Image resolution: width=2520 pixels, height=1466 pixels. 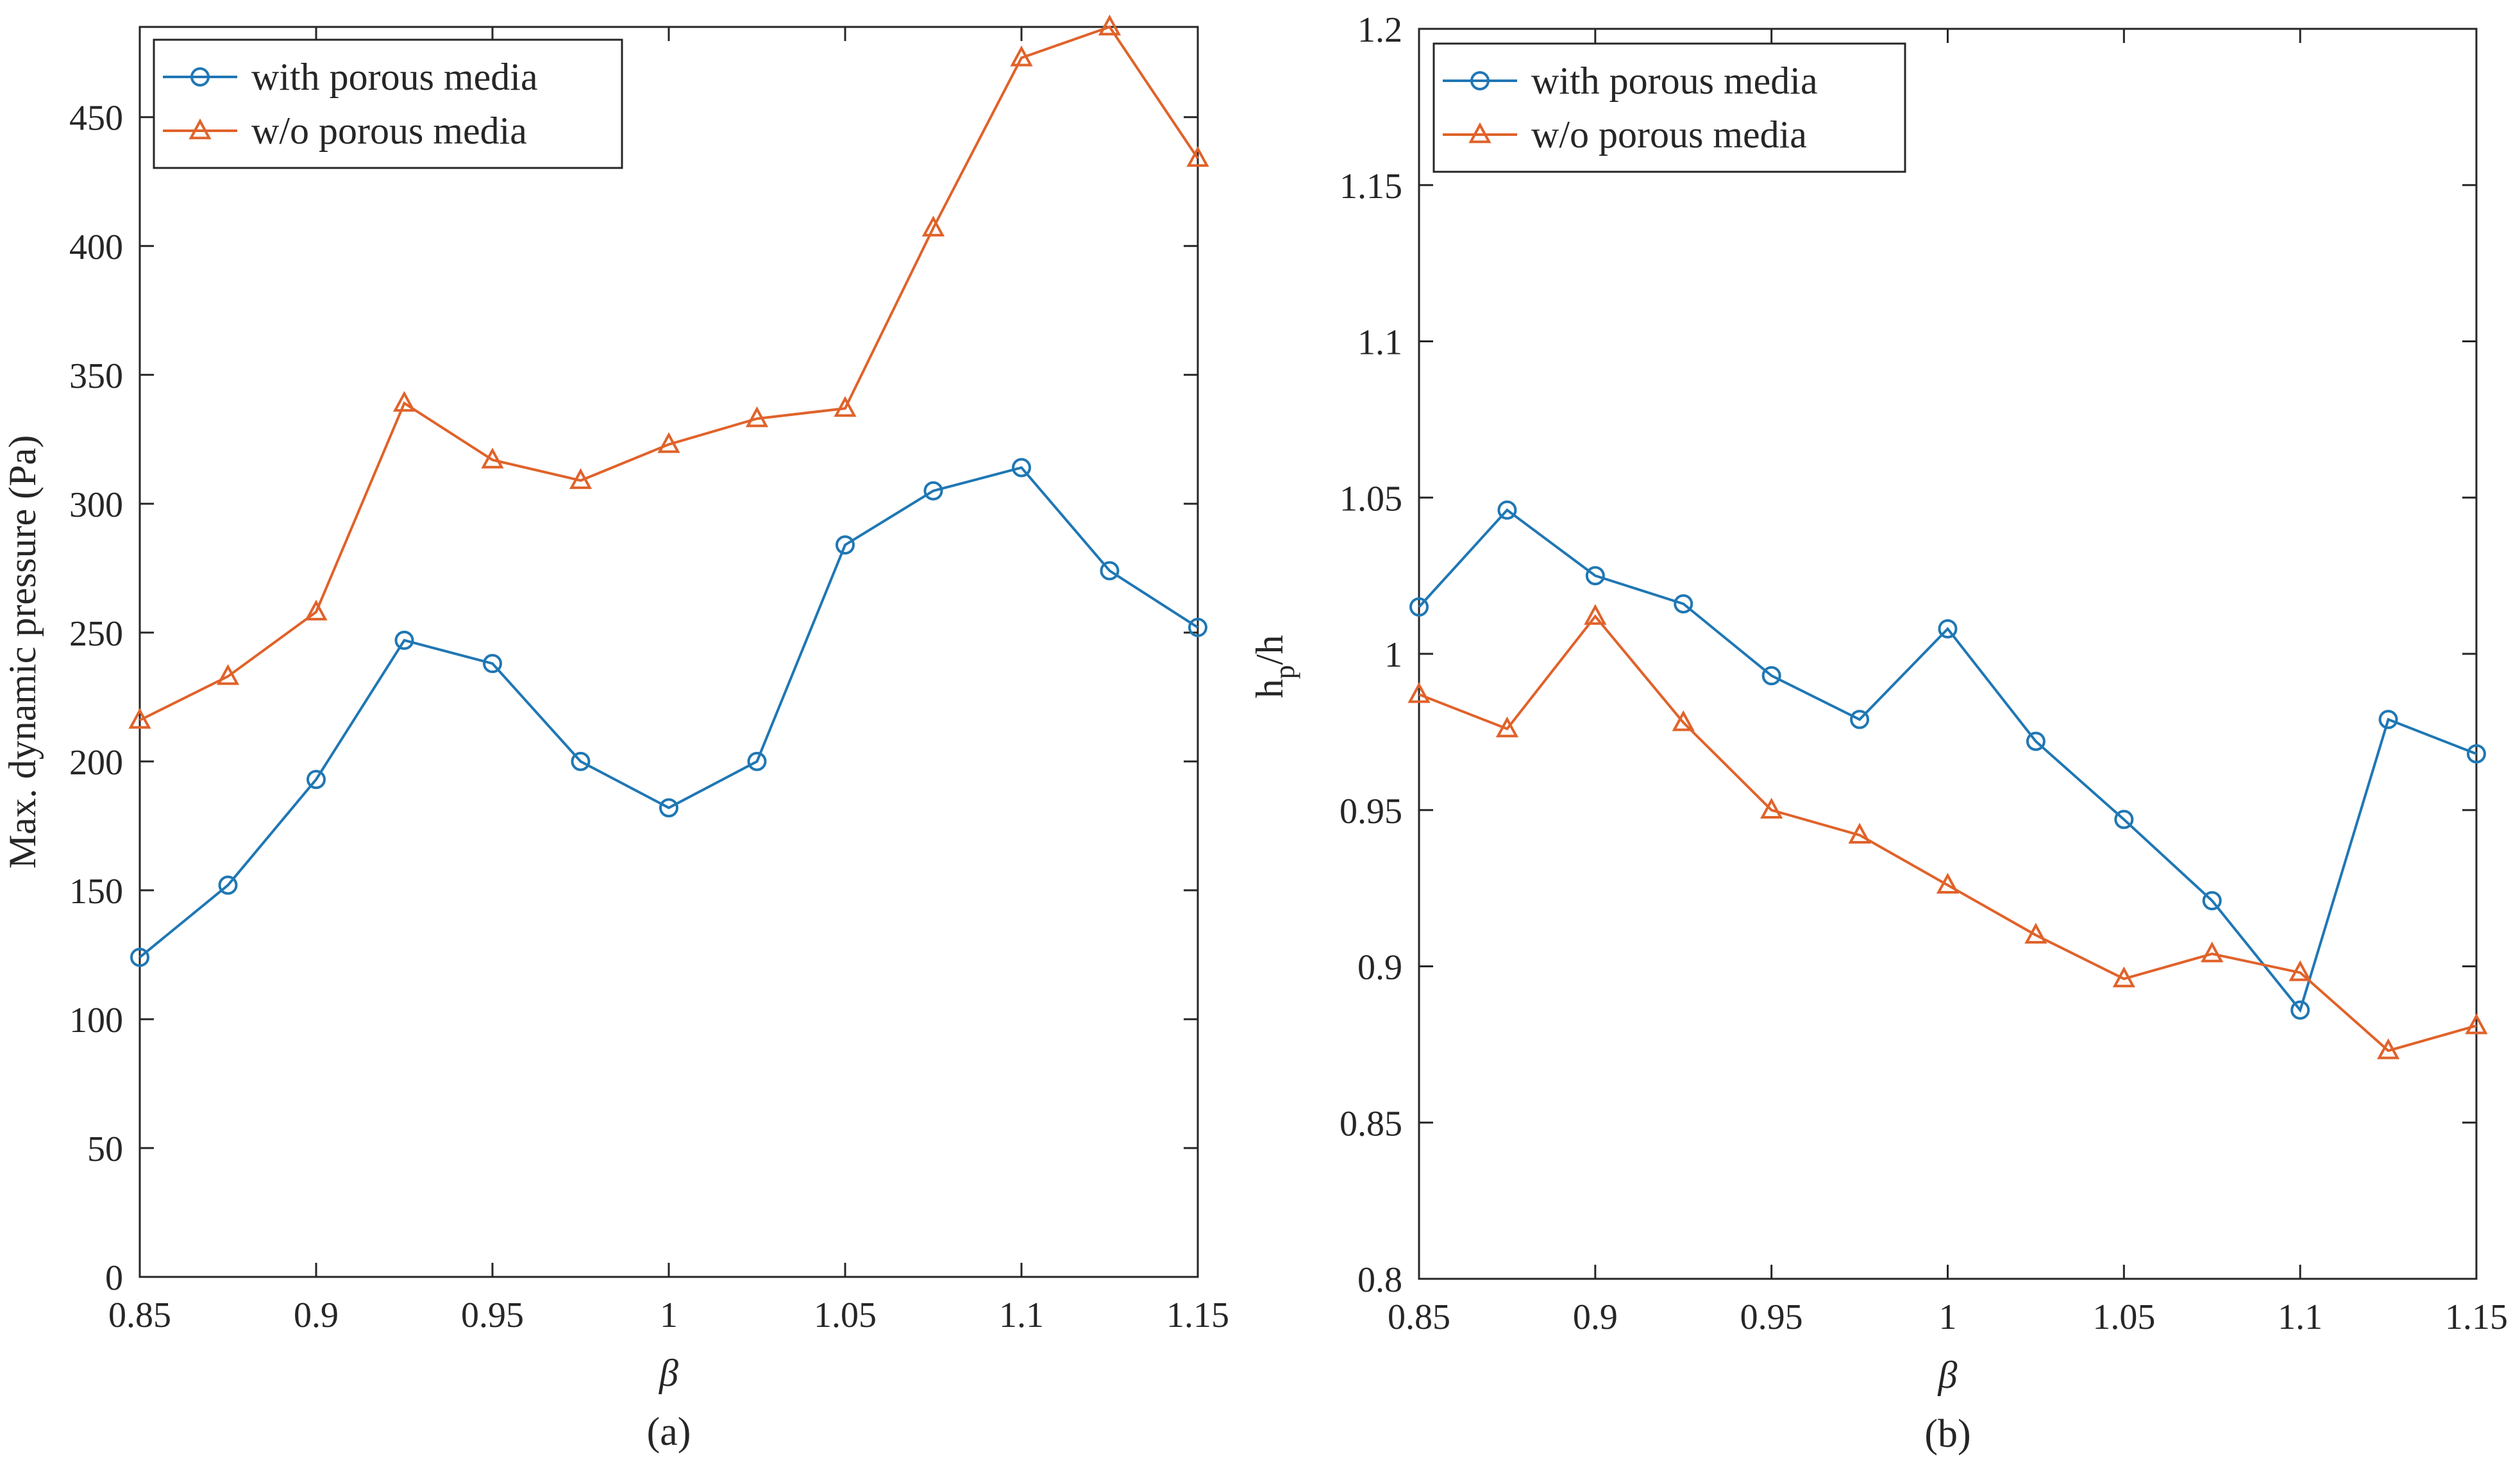 What do you see at coordinates (1371, 499) in the screenshot?
I see `y-tick-label: 1.05` at bounding box center [1371, 499].